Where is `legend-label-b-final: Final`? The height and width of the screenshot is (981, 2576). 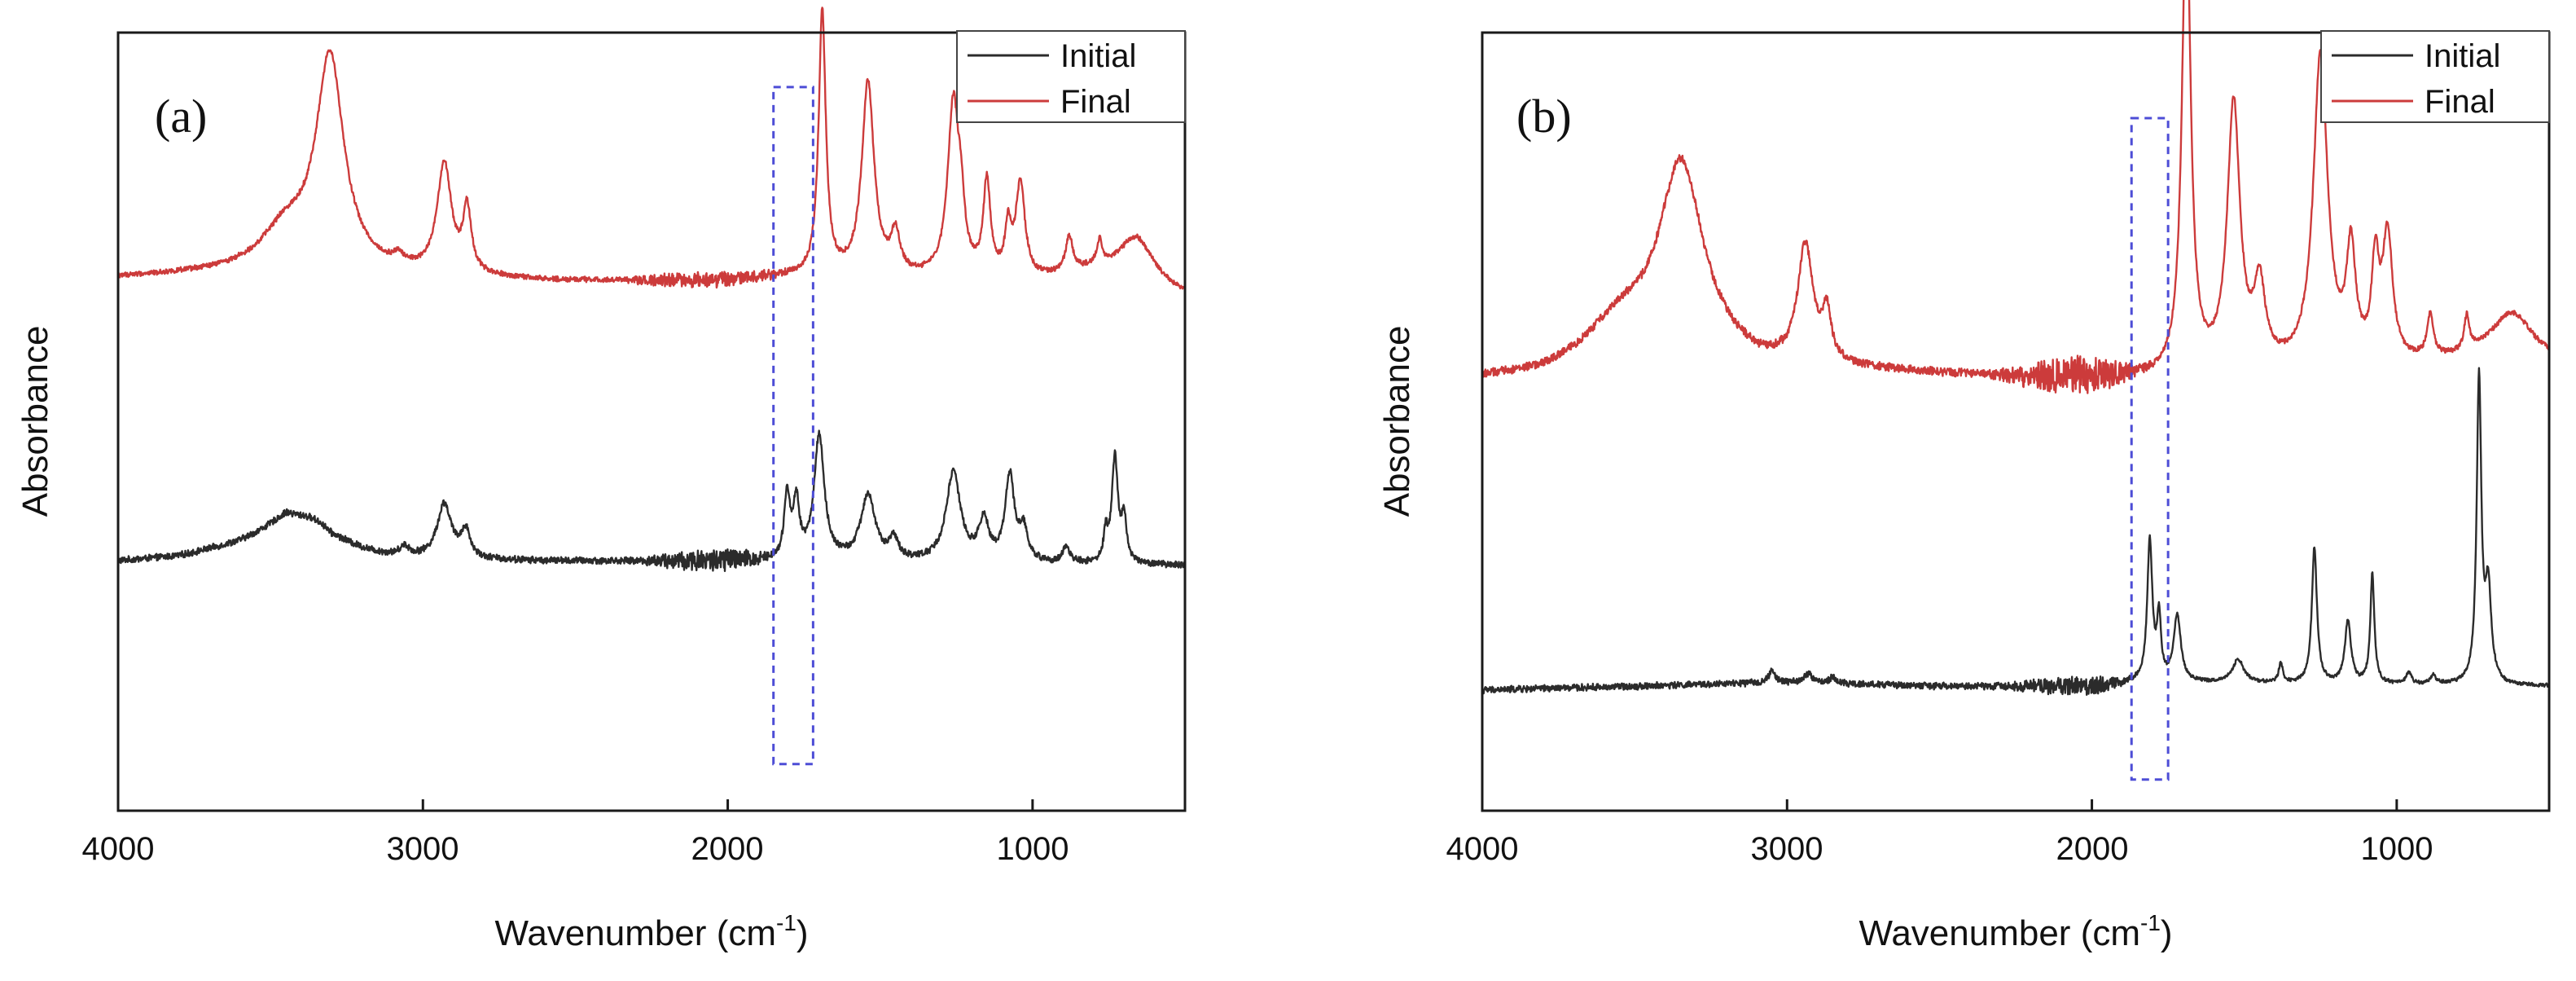
legend-label-b-final: Final is located at coordinates (2460, 102).